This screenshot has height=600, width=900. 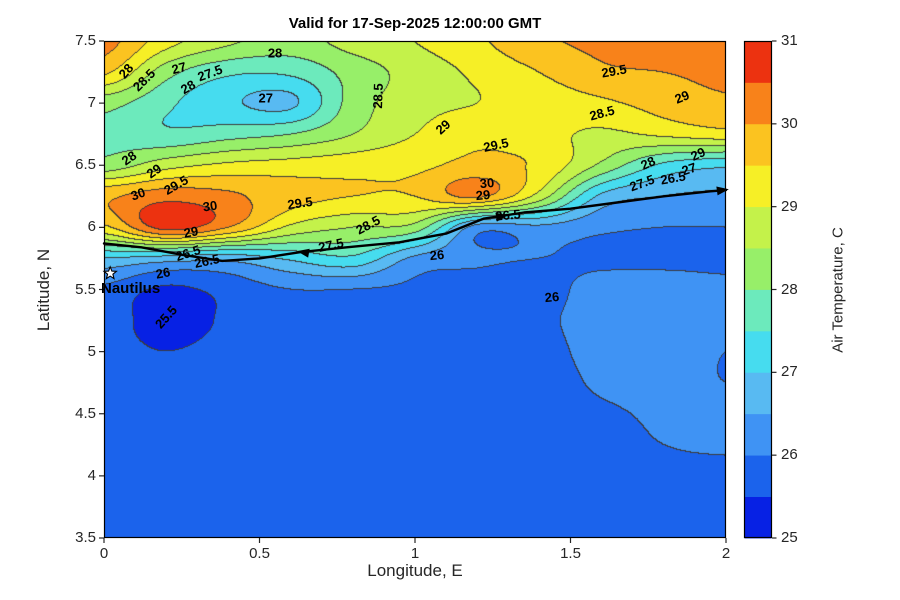 What do you see at coordinates (91, 103) in the screenshot?
I see `y-tick-label: 7` at bounding box center [91, 103].